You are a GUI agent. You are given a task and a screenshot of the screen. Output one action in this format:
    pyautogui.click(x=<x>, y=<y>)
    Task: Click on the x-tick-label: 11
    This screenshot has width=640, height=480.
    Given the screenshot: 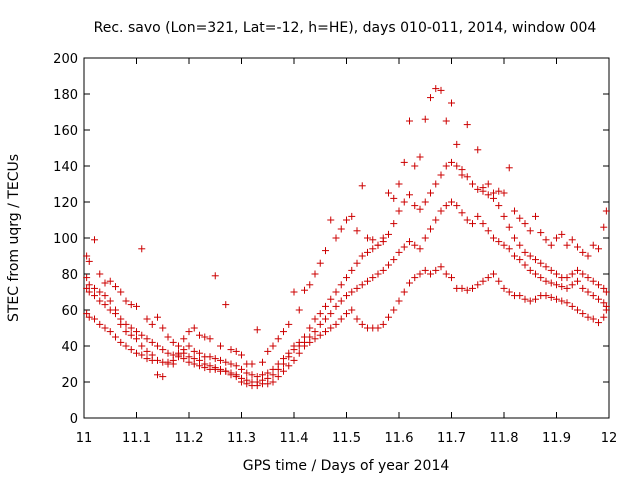 What is the action you would take?
    pyautogui.click(x=84, y=438)
    